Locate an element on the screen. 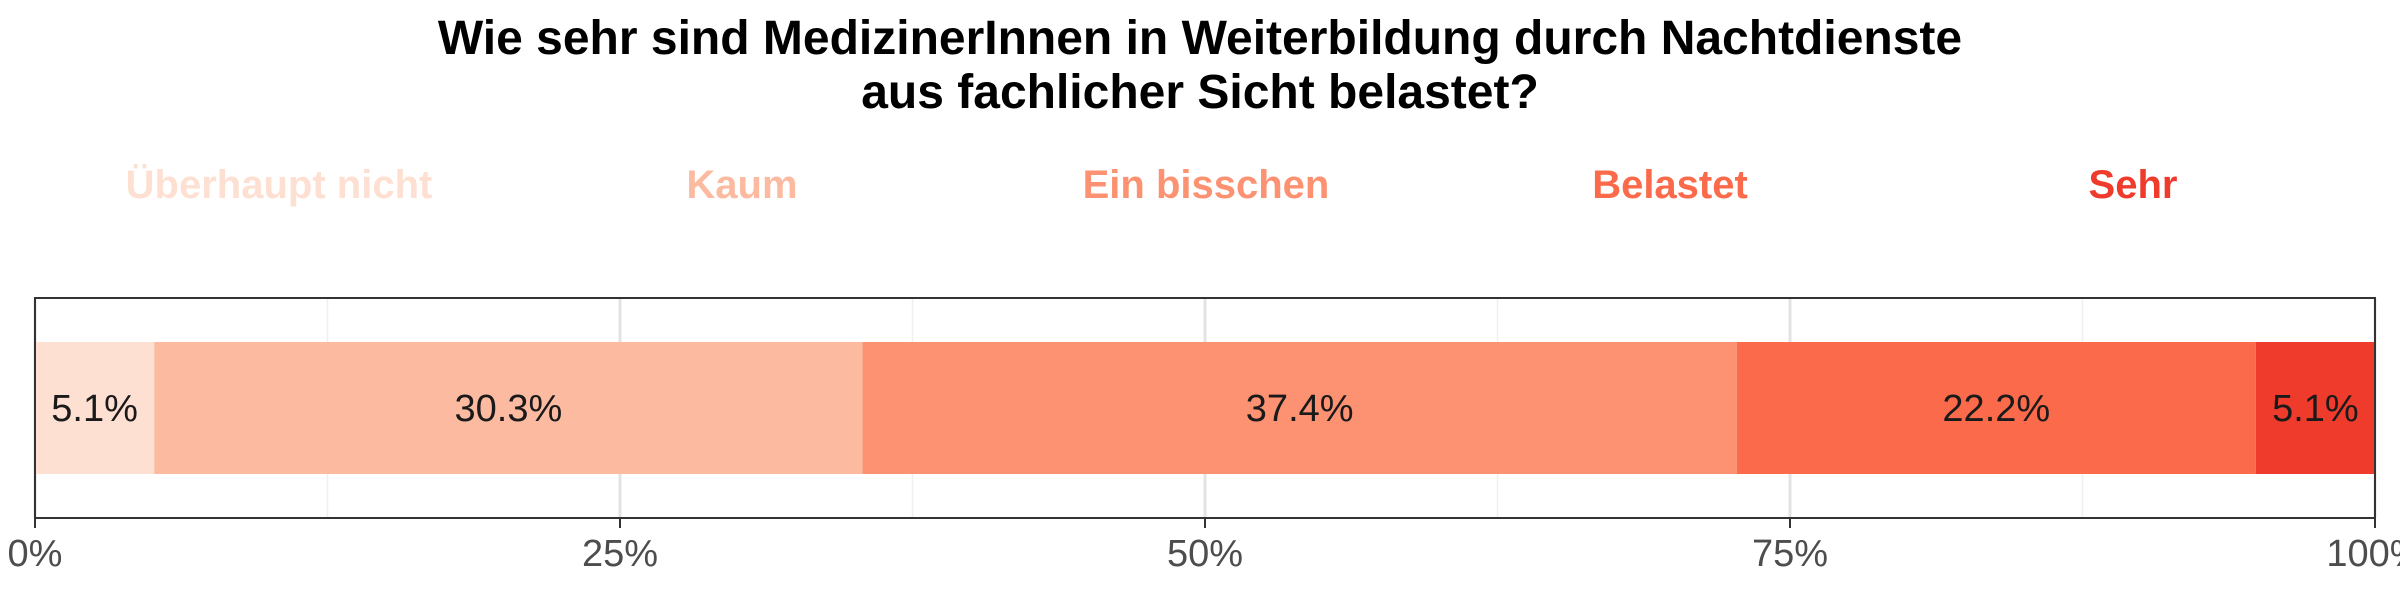  x-tick-label: 50% is located at coordinates (1205, 554).